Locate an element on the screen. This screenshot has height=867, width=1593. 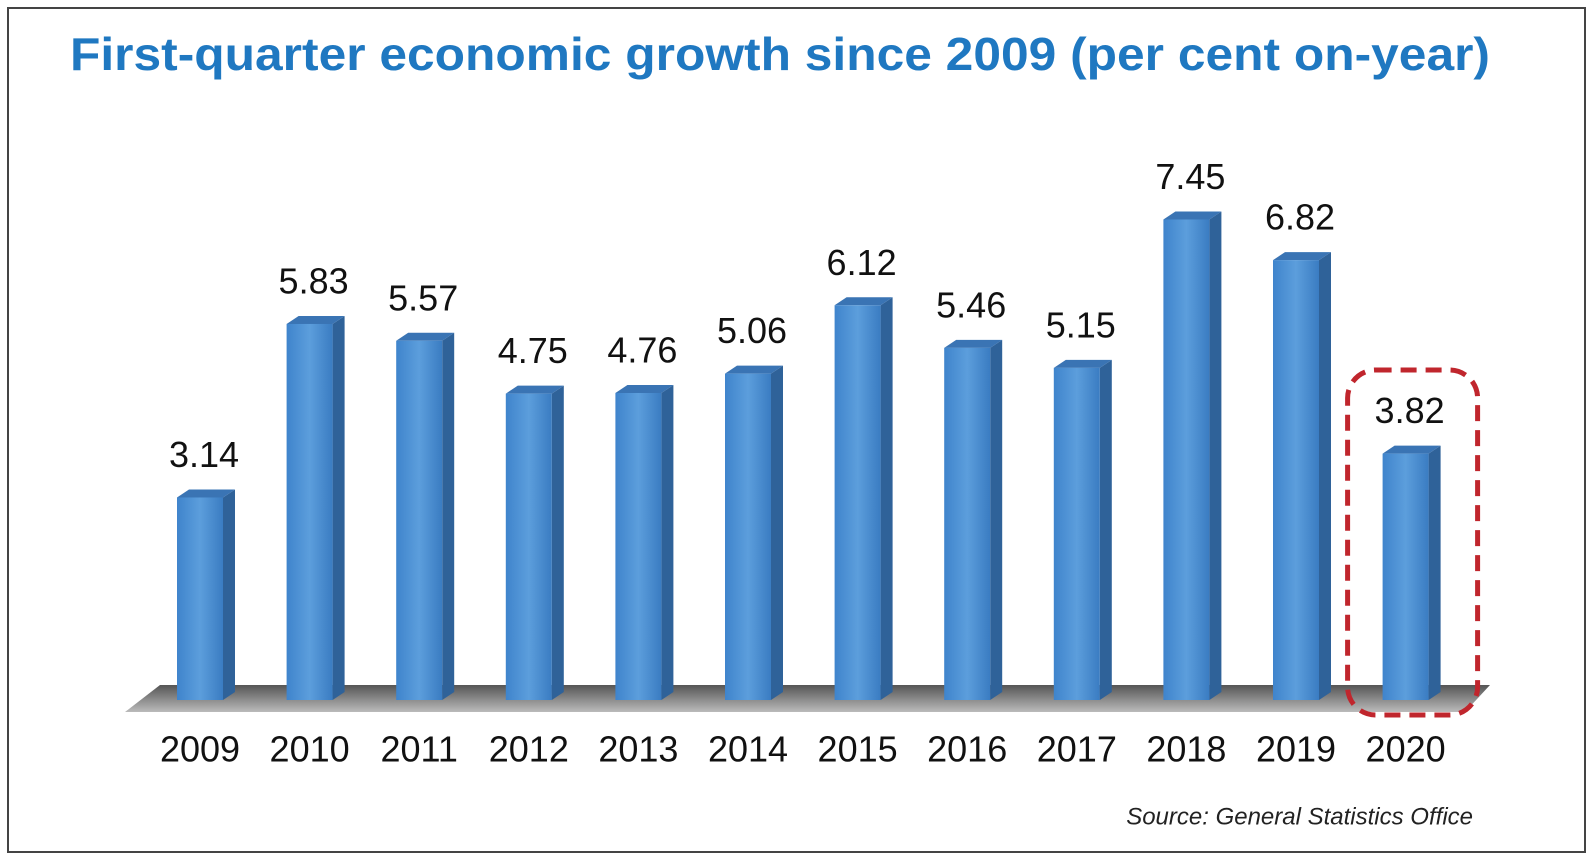
x-tick-label: 2018 is located at coordinates (1186, 749).